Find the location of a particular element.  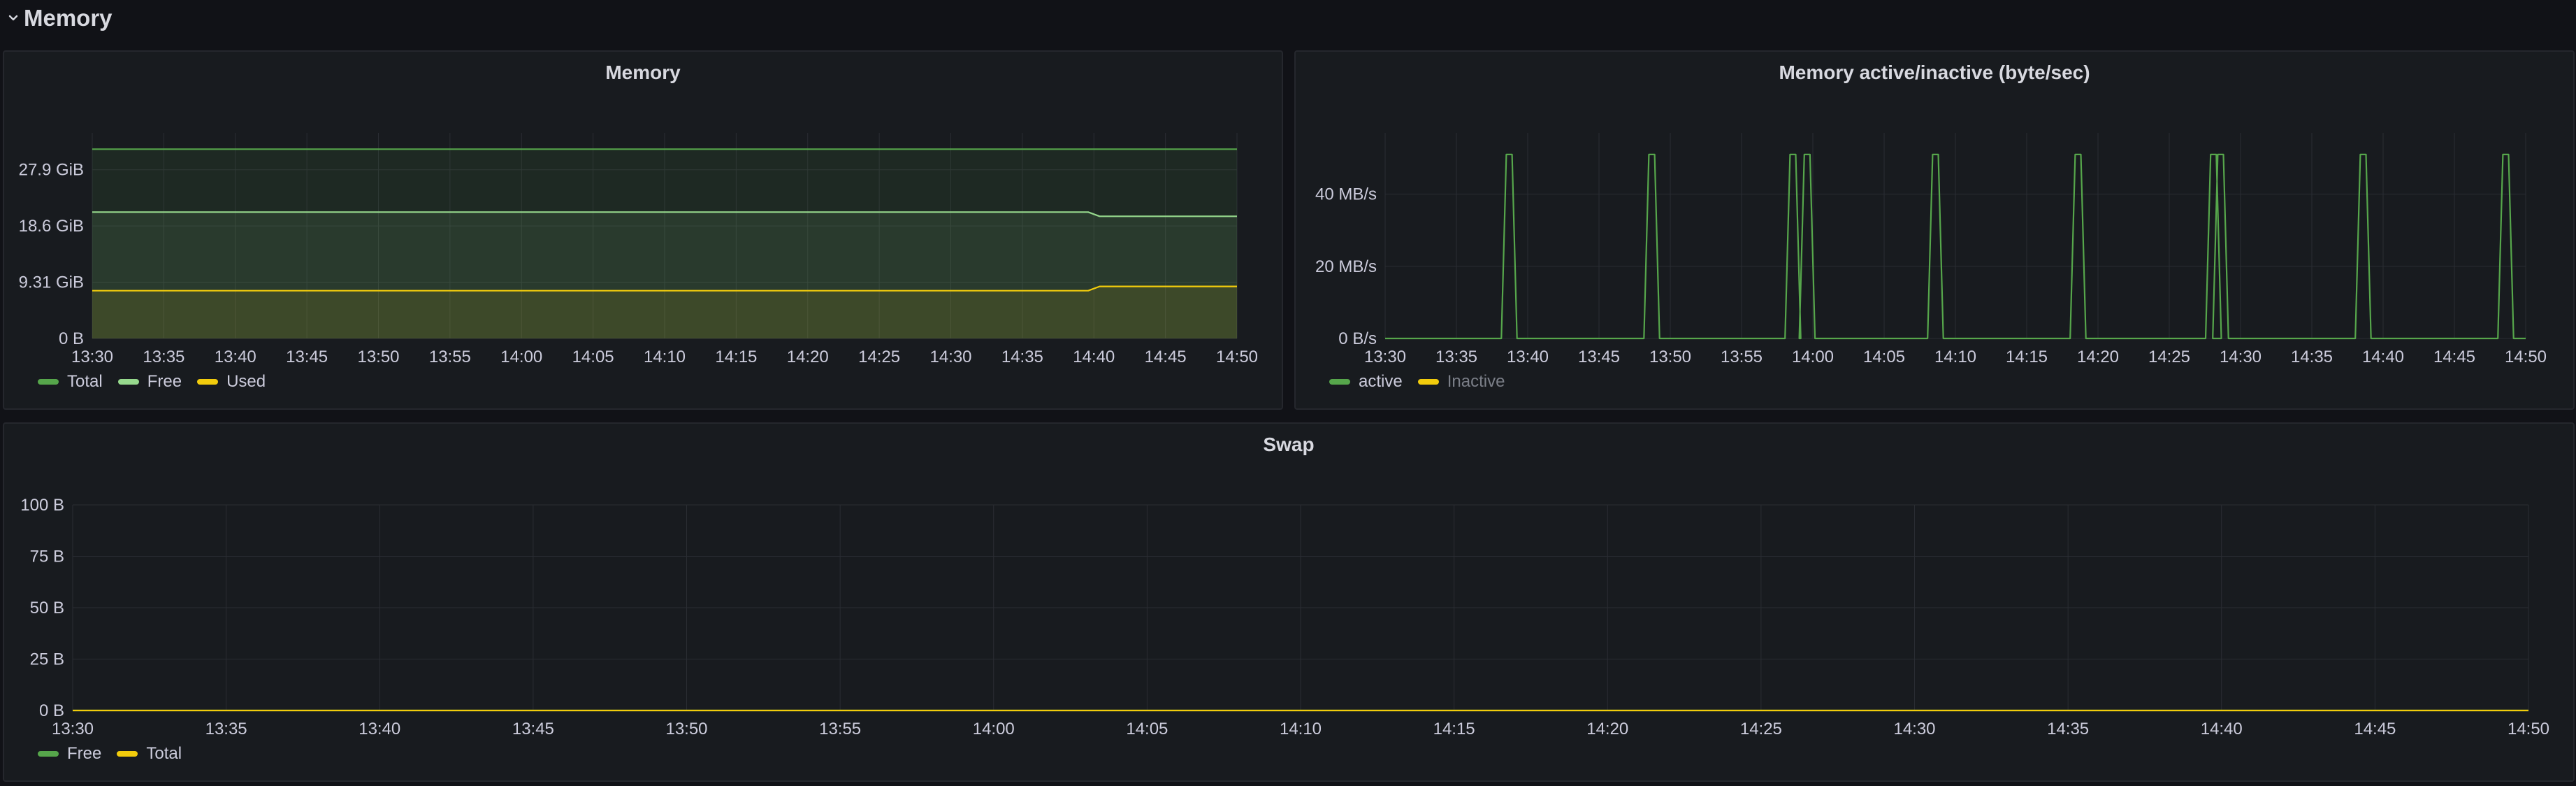

y-tick-label: 50 B is located at coordinates (47, 608).